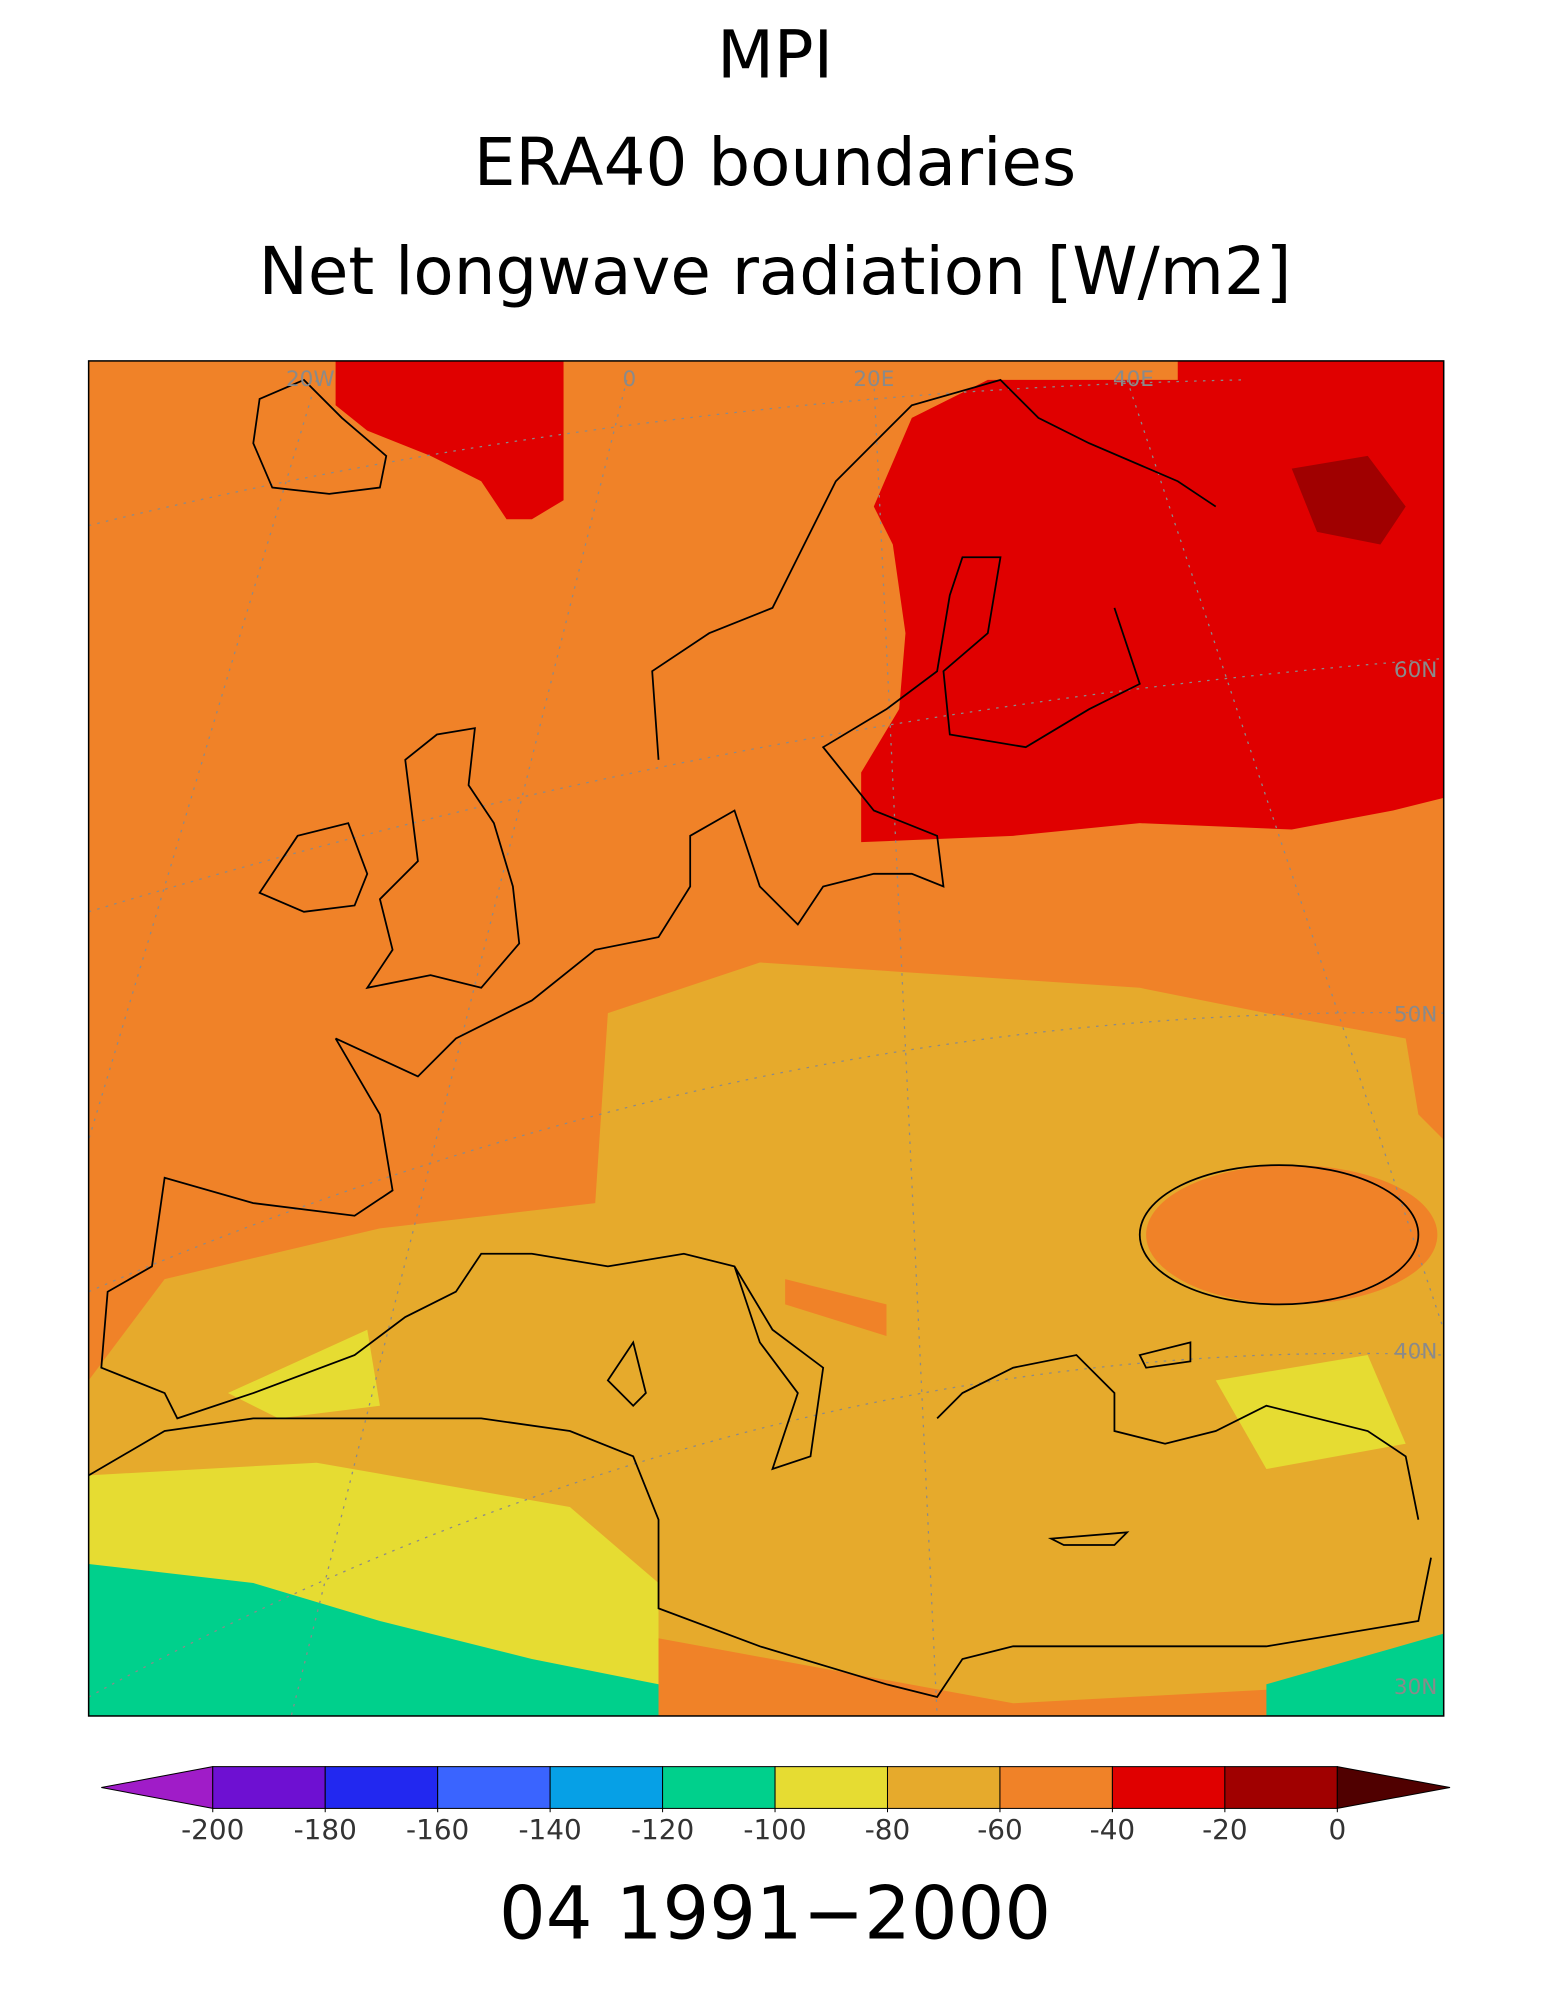  What do you see at coordinates (449, 440) in the screenshot?
I see `field-red` at bounding box center [449, 440].